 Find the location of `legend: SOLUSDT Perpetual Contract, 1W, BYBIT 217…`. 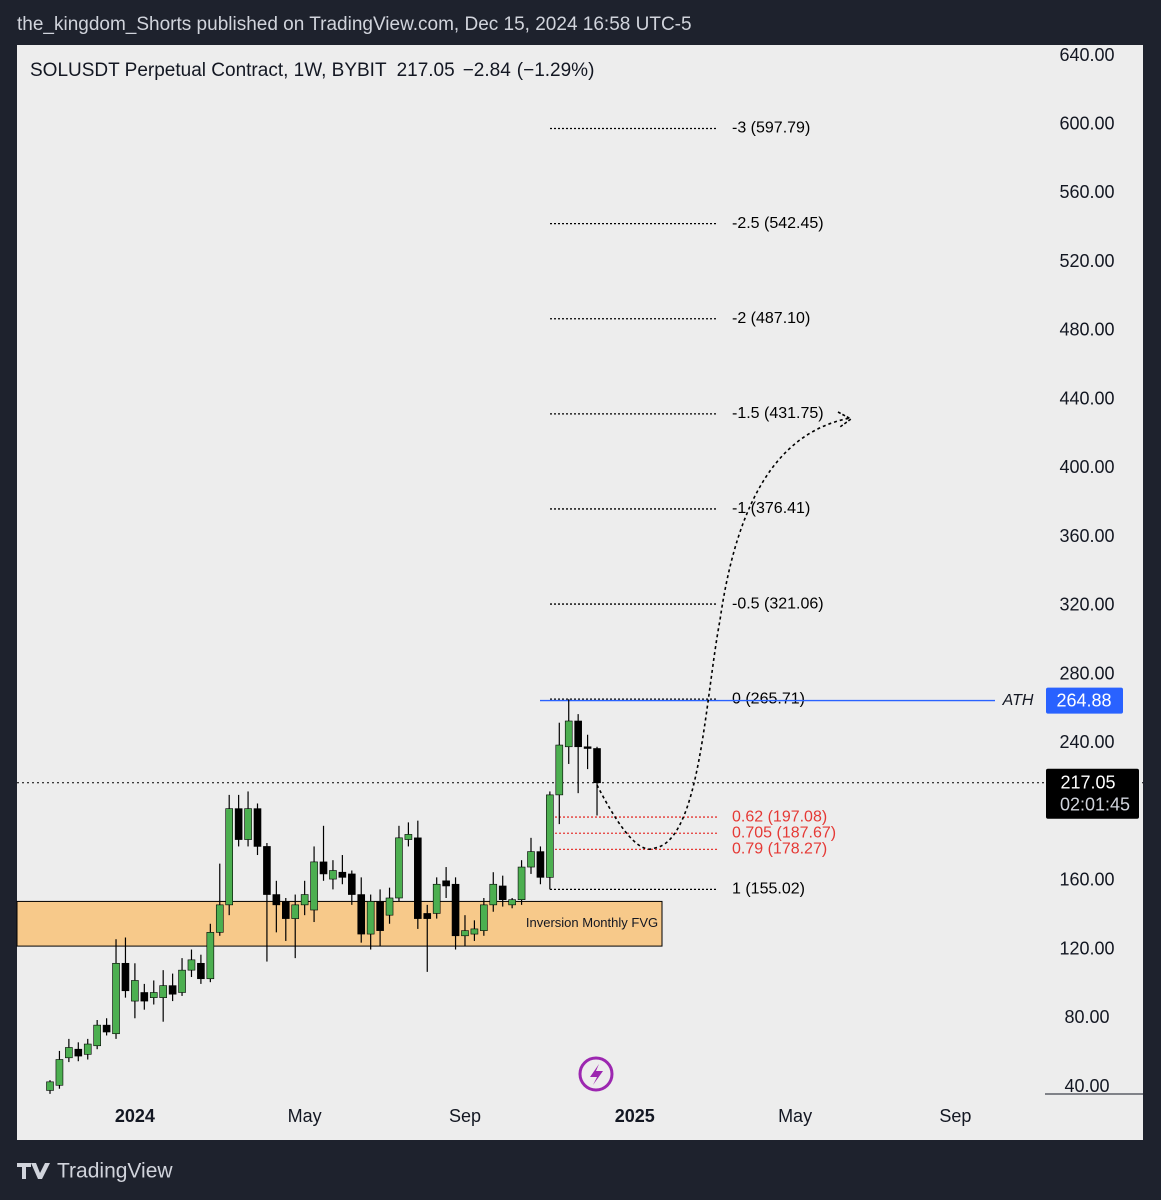

legend: SOLUSDT Perpetual Contract, 1W, BYBIT 217… is located at coordinates (312, 70).